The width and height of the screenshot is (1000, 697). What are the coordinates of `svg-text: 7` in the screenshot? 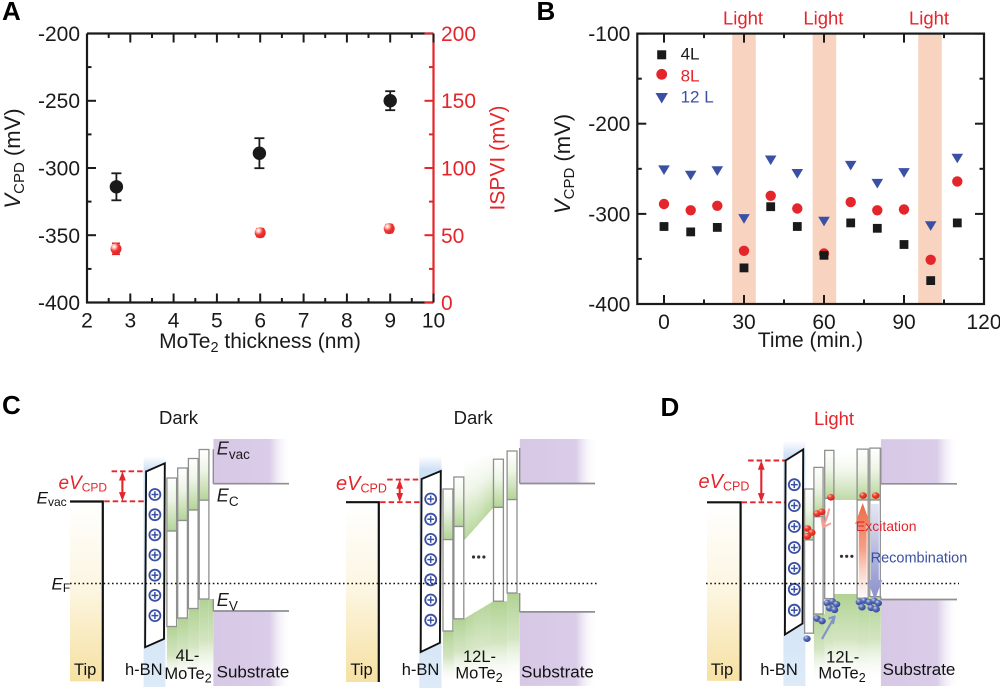 It's located at (304, 321).